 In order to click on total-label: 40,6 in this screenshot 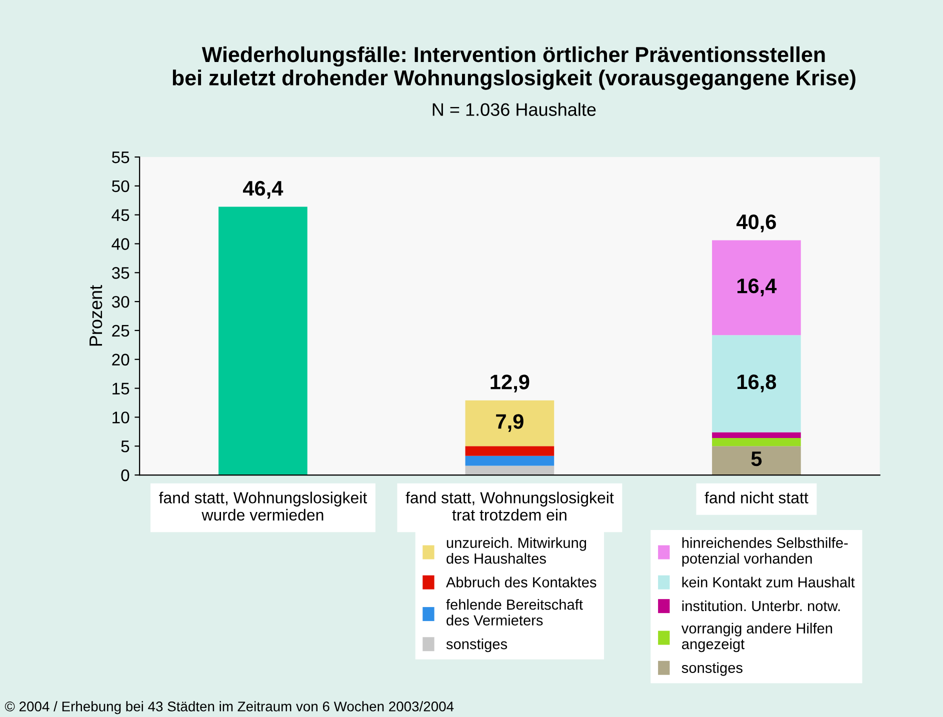, I will do `click(756, 223)`.